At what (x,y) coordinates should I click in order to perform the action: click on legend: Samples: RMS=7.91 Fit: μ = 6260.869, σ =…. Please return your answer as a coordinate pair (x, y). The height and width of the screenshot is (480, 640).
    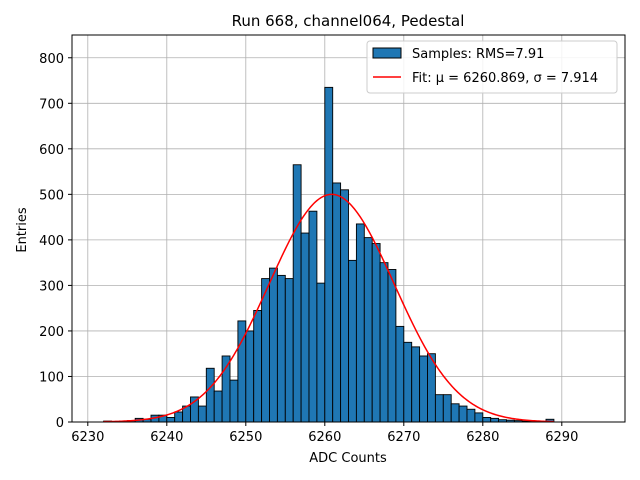
    Looking at the image, I should click on (492, 67).